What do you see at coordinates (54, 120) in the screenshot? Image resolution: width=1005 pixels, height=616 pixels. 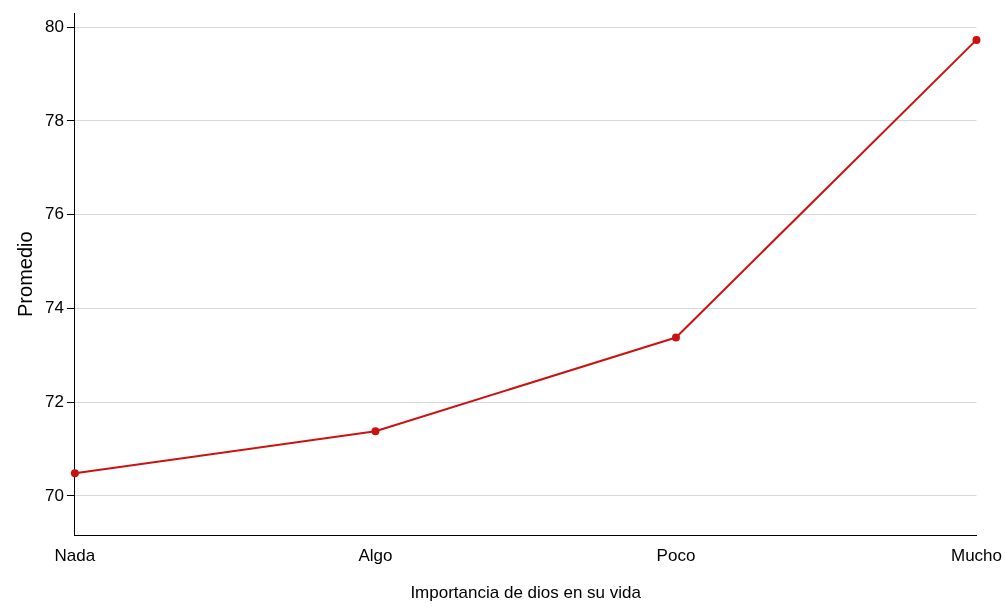 I see `y-tick-label: 78` at bounding box center [54, 120].